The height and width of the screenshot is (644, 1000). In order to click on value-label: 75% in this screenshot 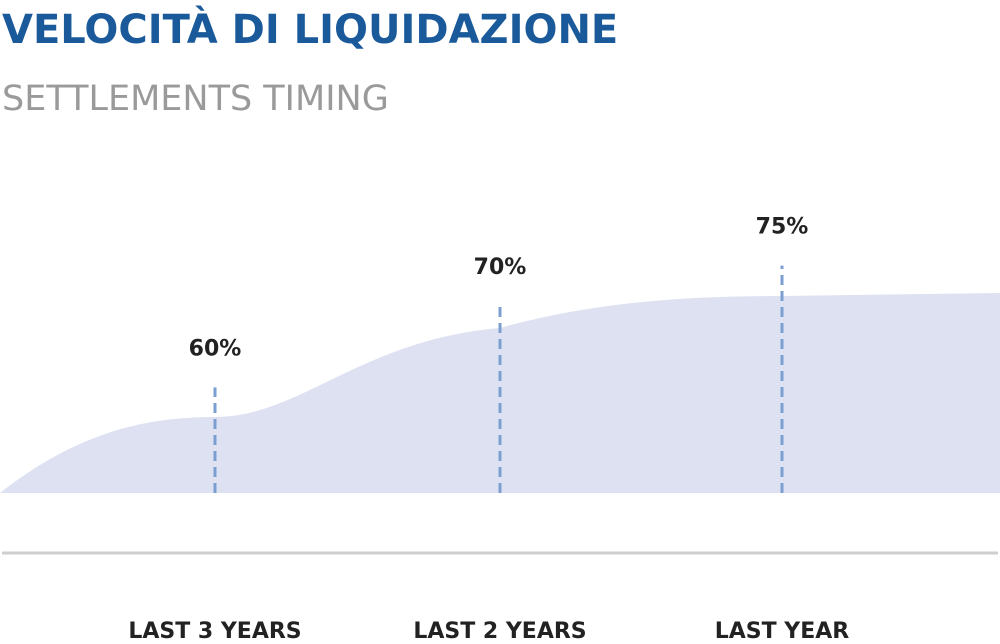, I will do `click(782, 227)`.